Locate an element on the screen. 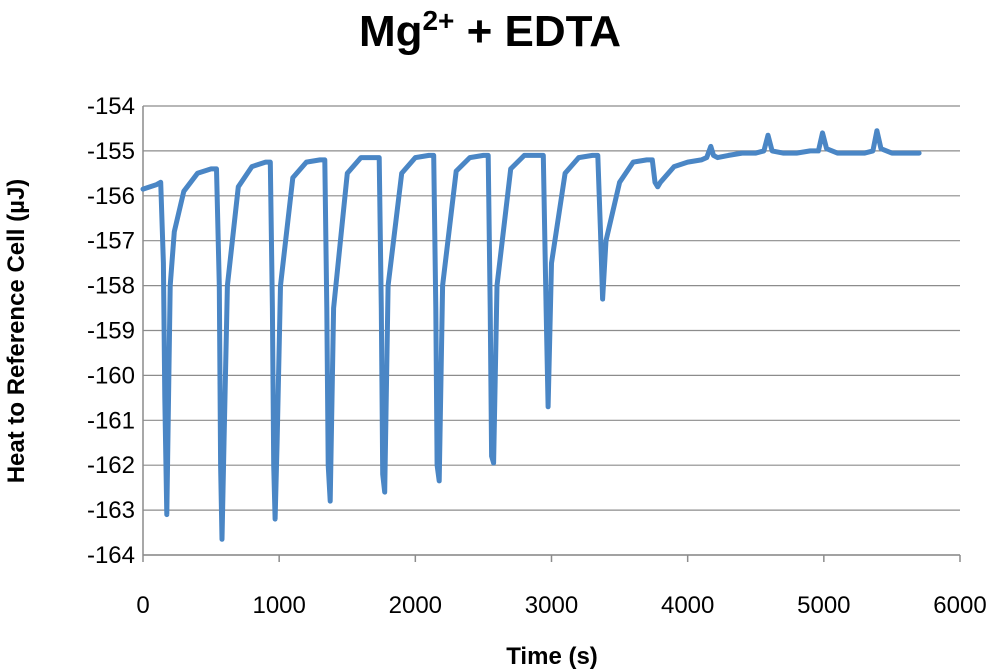 This screenshot has height=671, width=994. y-tick-label: -158 is located at coordinates (111, 286).